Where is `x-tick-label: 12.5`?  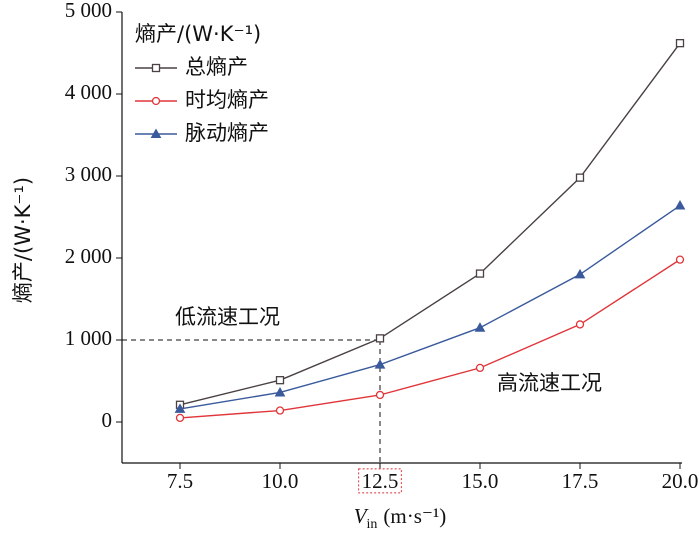 x-tick-label: 12.5 is located at coordinates (380, 481).